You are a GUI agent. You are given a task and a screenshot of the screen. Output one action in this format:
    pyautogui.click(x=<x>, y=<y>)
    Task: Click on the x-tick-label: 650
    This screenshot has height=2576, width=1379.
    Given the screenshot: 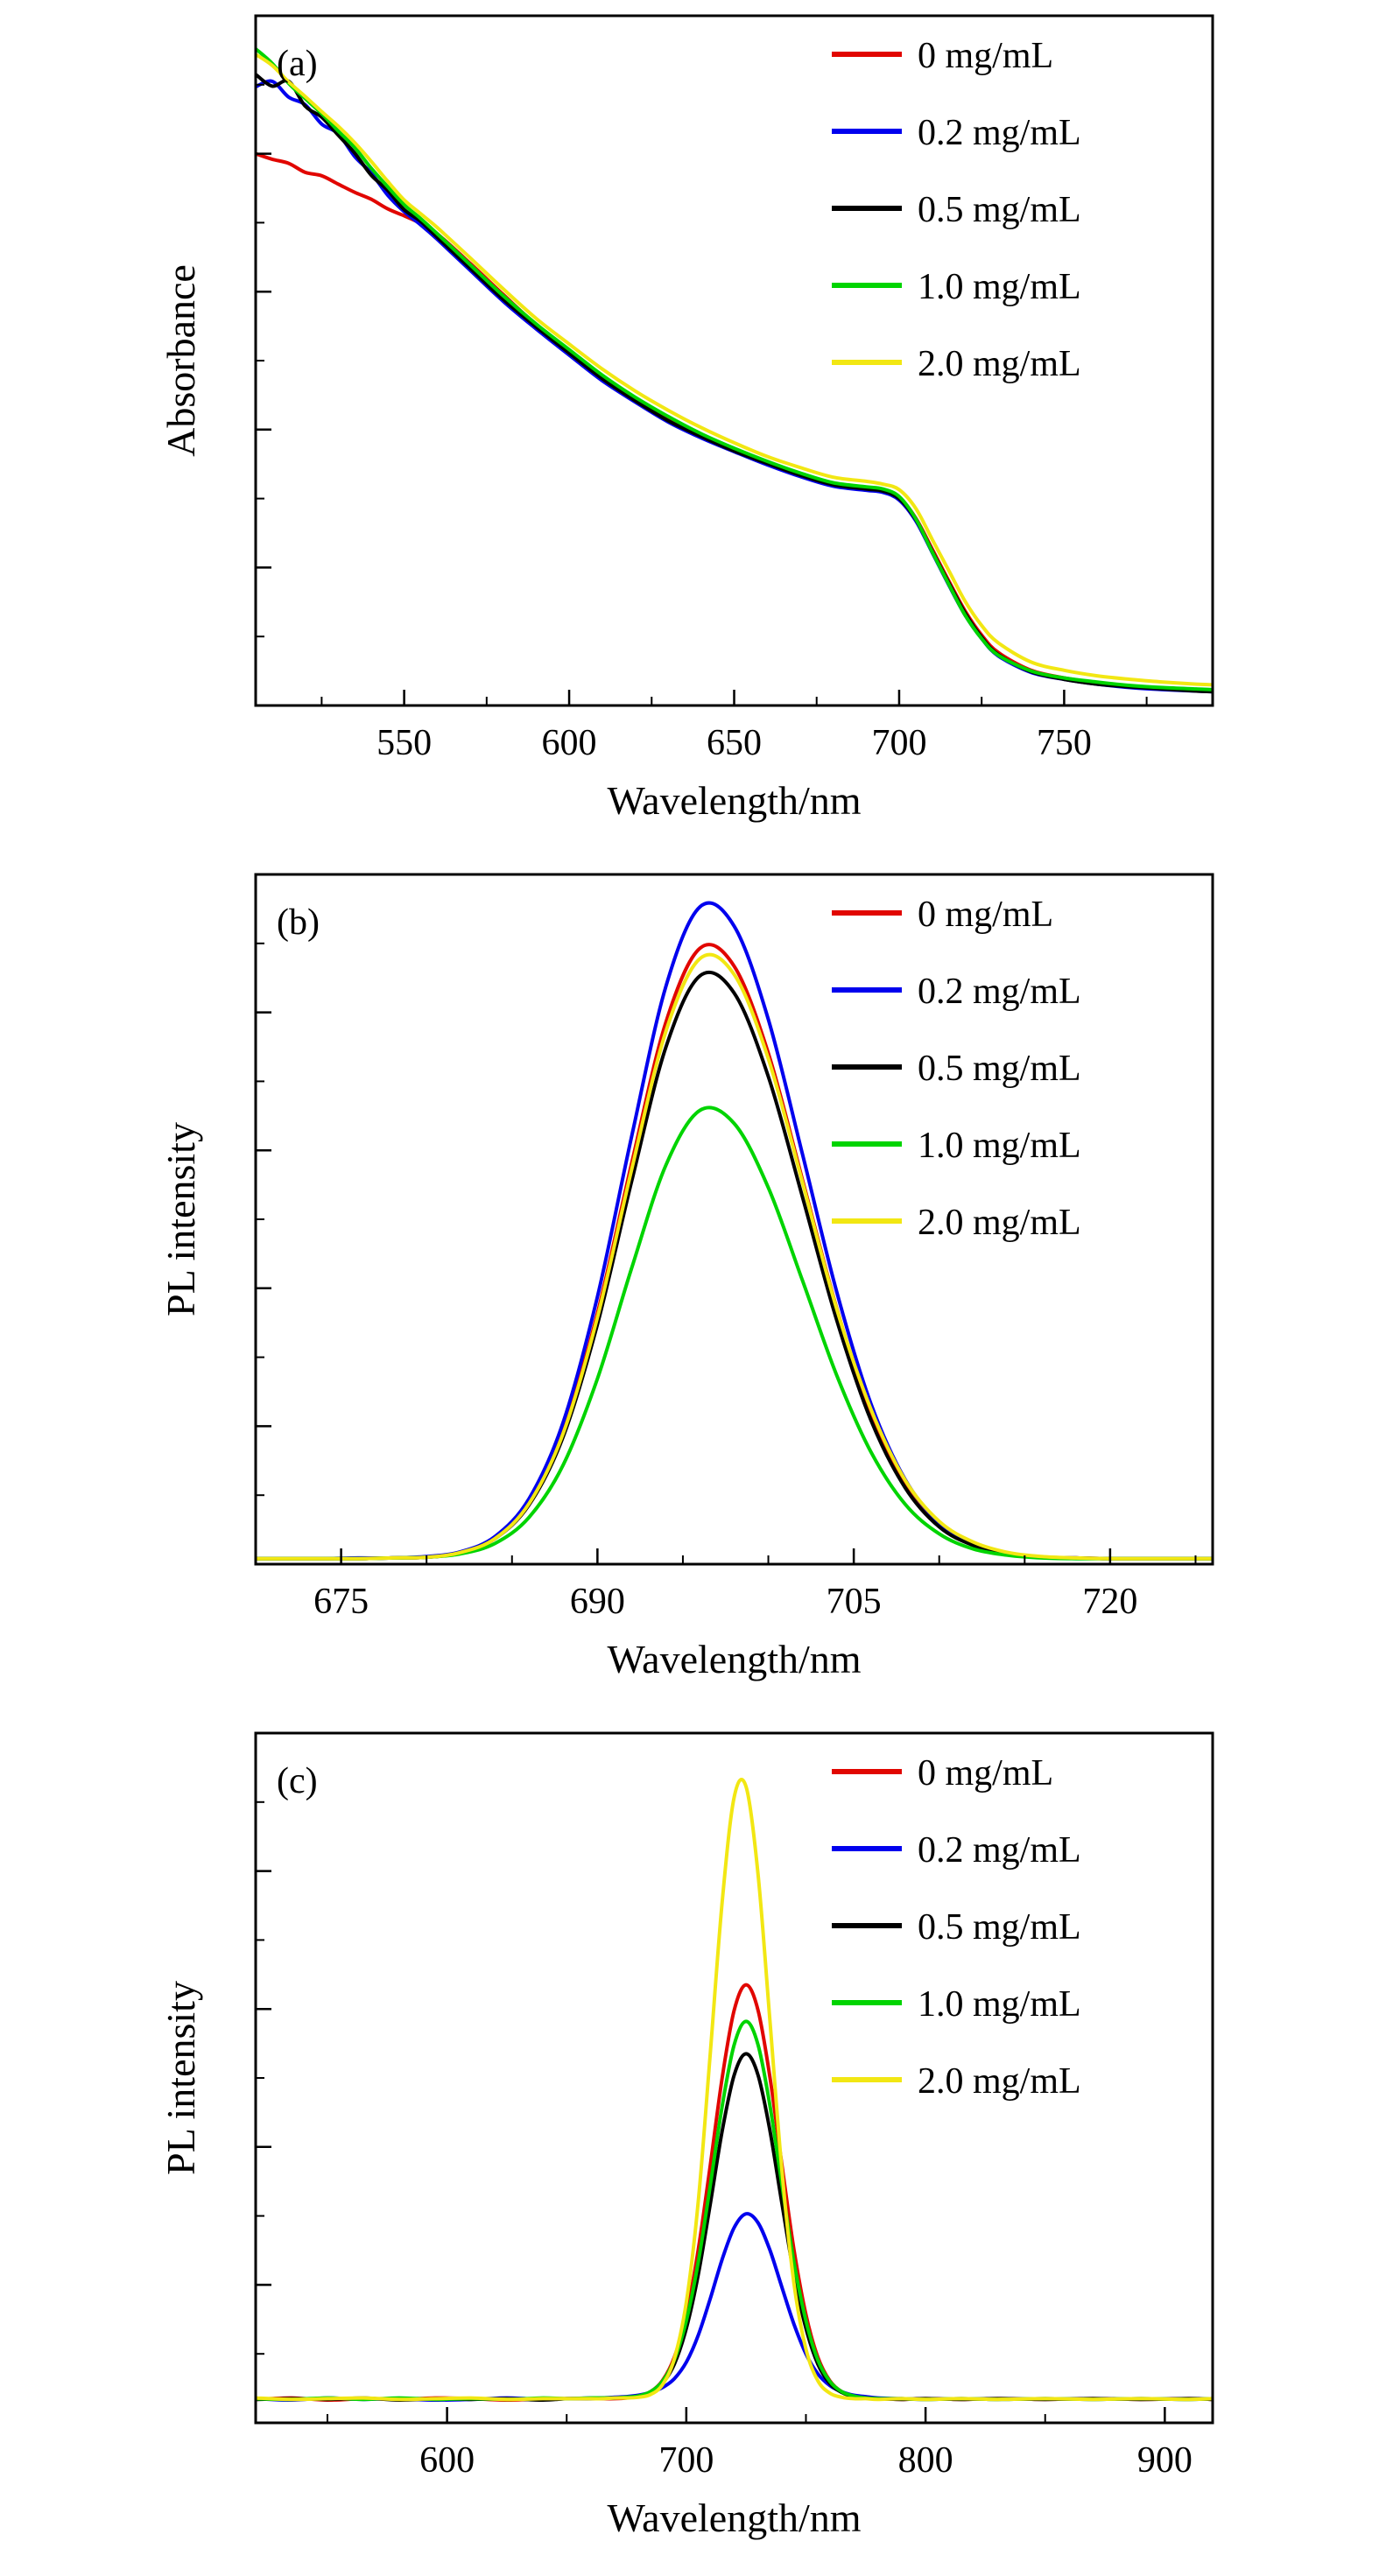 What is the action you would take?
    pyautogui.click(x=734, y=743)
    